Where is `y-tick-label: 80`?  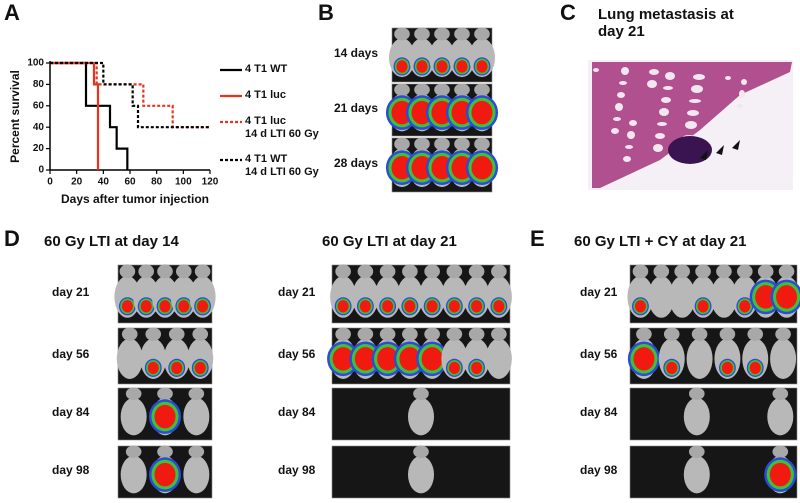 y-tick-label: 80 is located at coordinates (39, 84).